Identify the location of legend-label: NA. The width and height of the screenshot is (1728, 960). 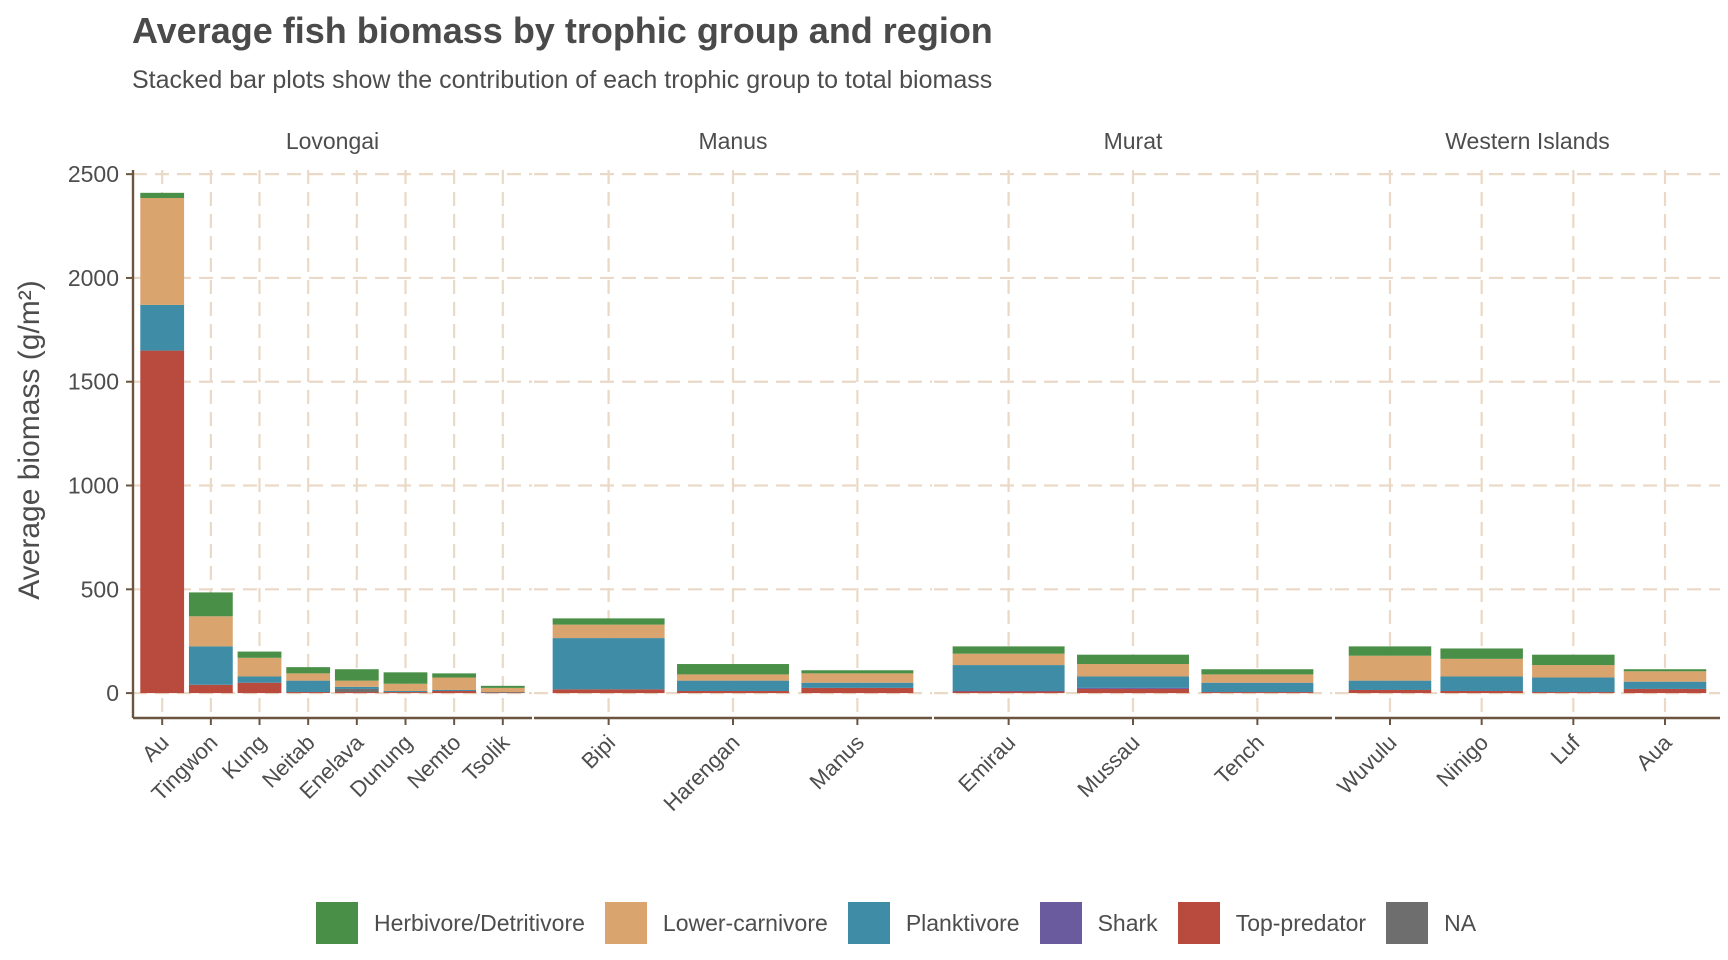
(1460, 922).